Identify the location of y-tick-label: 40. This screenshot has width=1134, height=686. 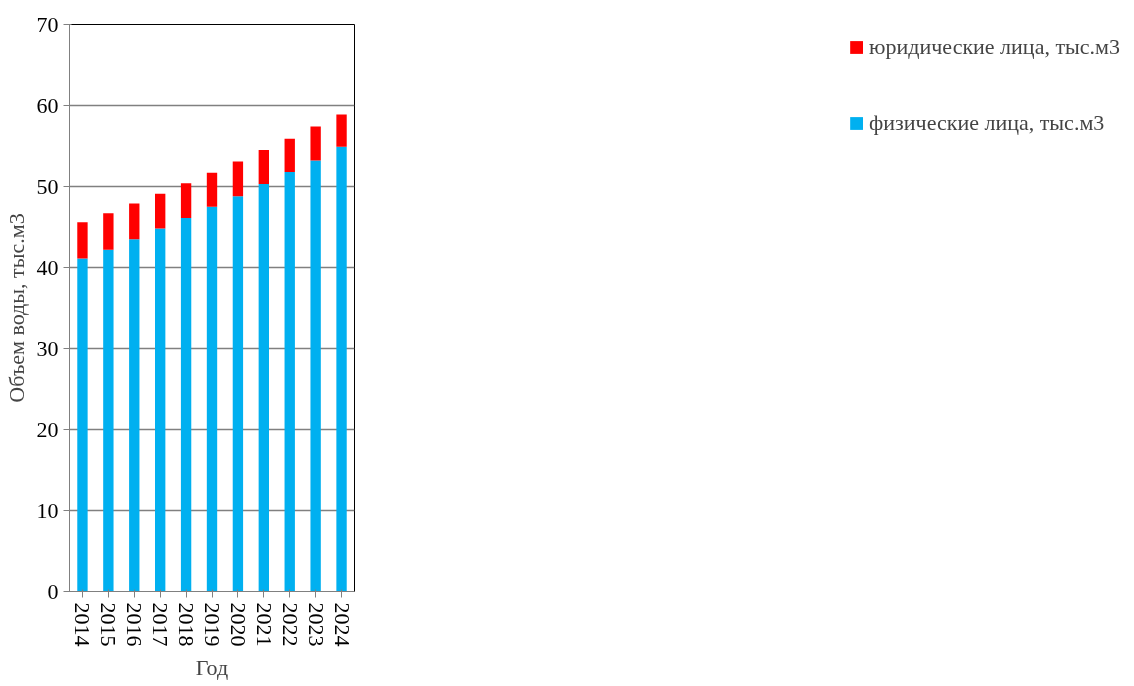
(47, 267).